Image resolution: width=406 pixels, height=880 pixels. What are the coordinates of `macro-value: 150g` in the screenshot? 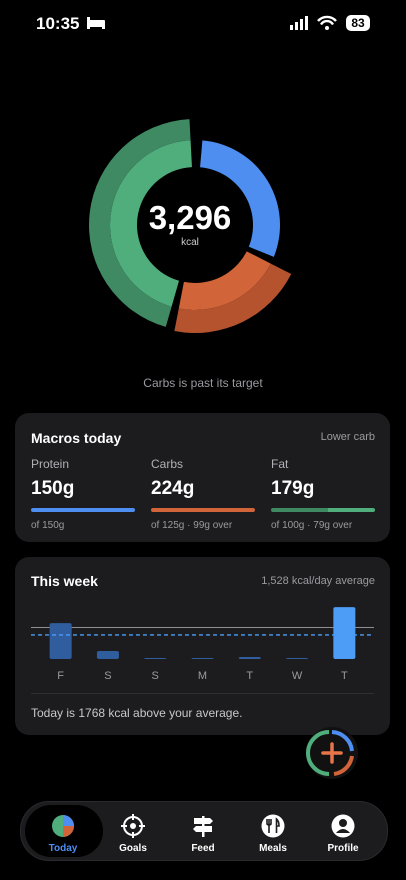 It's located at (53, 488).